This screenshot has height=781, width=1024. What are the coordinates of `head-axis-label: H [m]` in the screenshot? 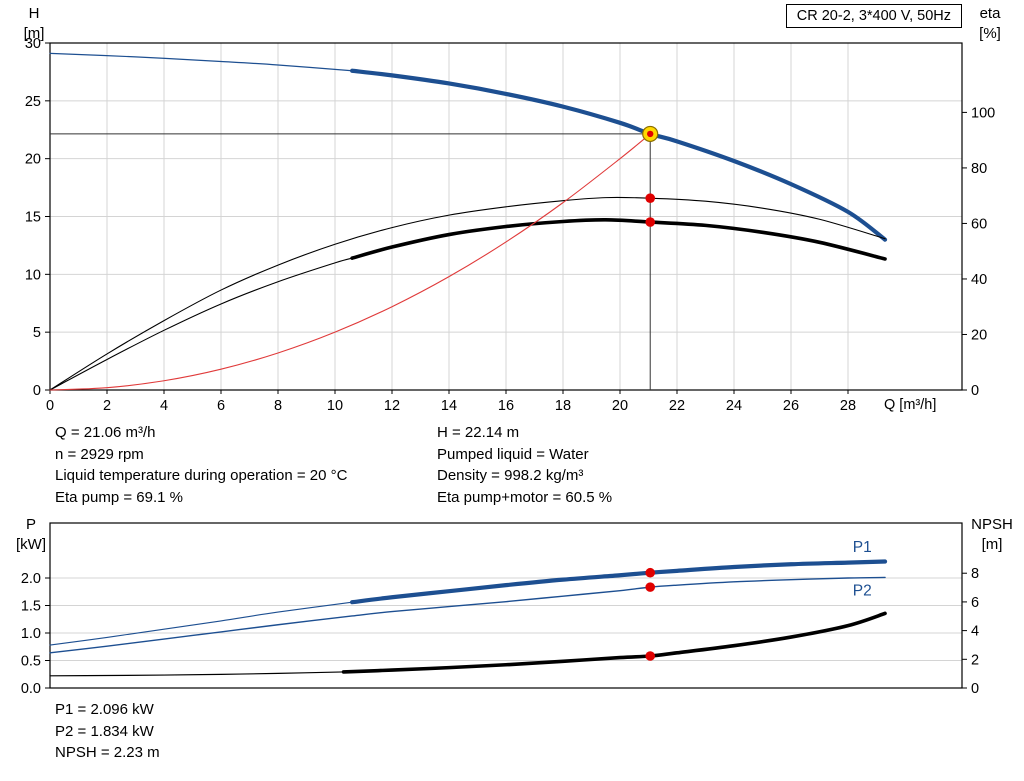 It's located at (34, 24).